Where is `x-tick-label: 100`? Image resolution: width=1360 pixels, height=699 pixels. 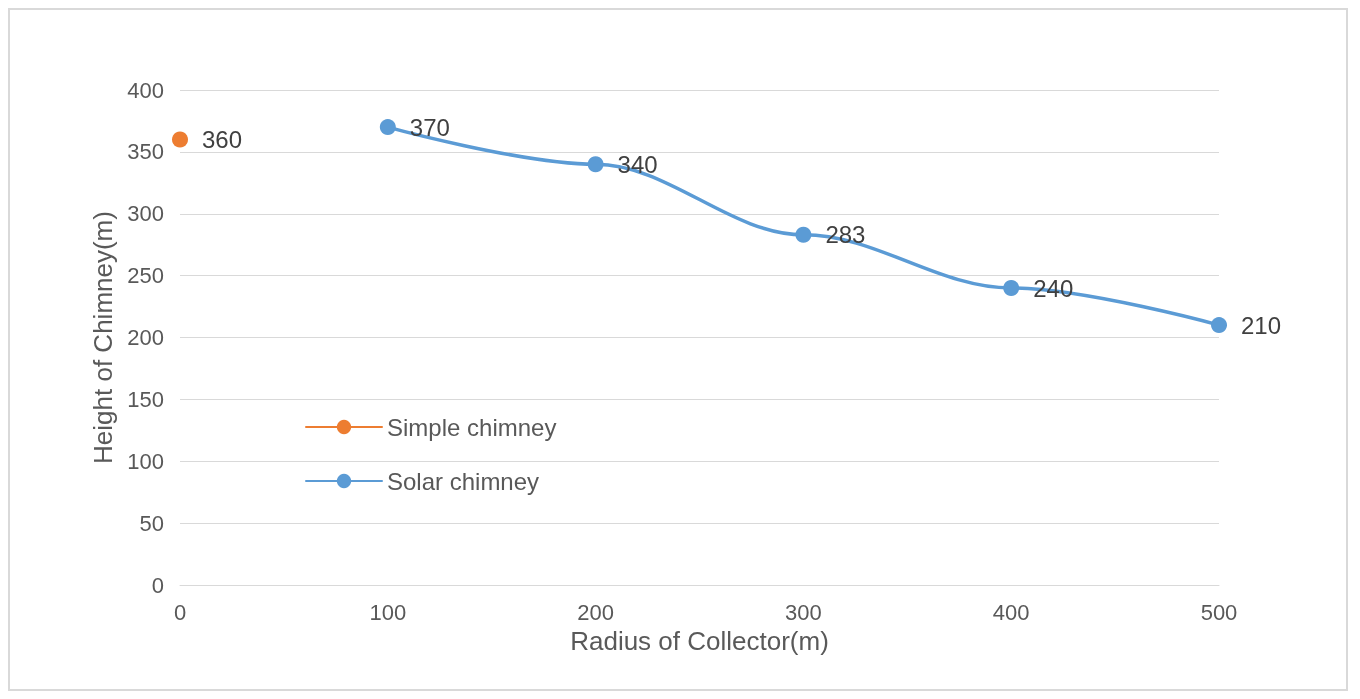
x-tick-label: 100 is located at coordinates (388, 612).